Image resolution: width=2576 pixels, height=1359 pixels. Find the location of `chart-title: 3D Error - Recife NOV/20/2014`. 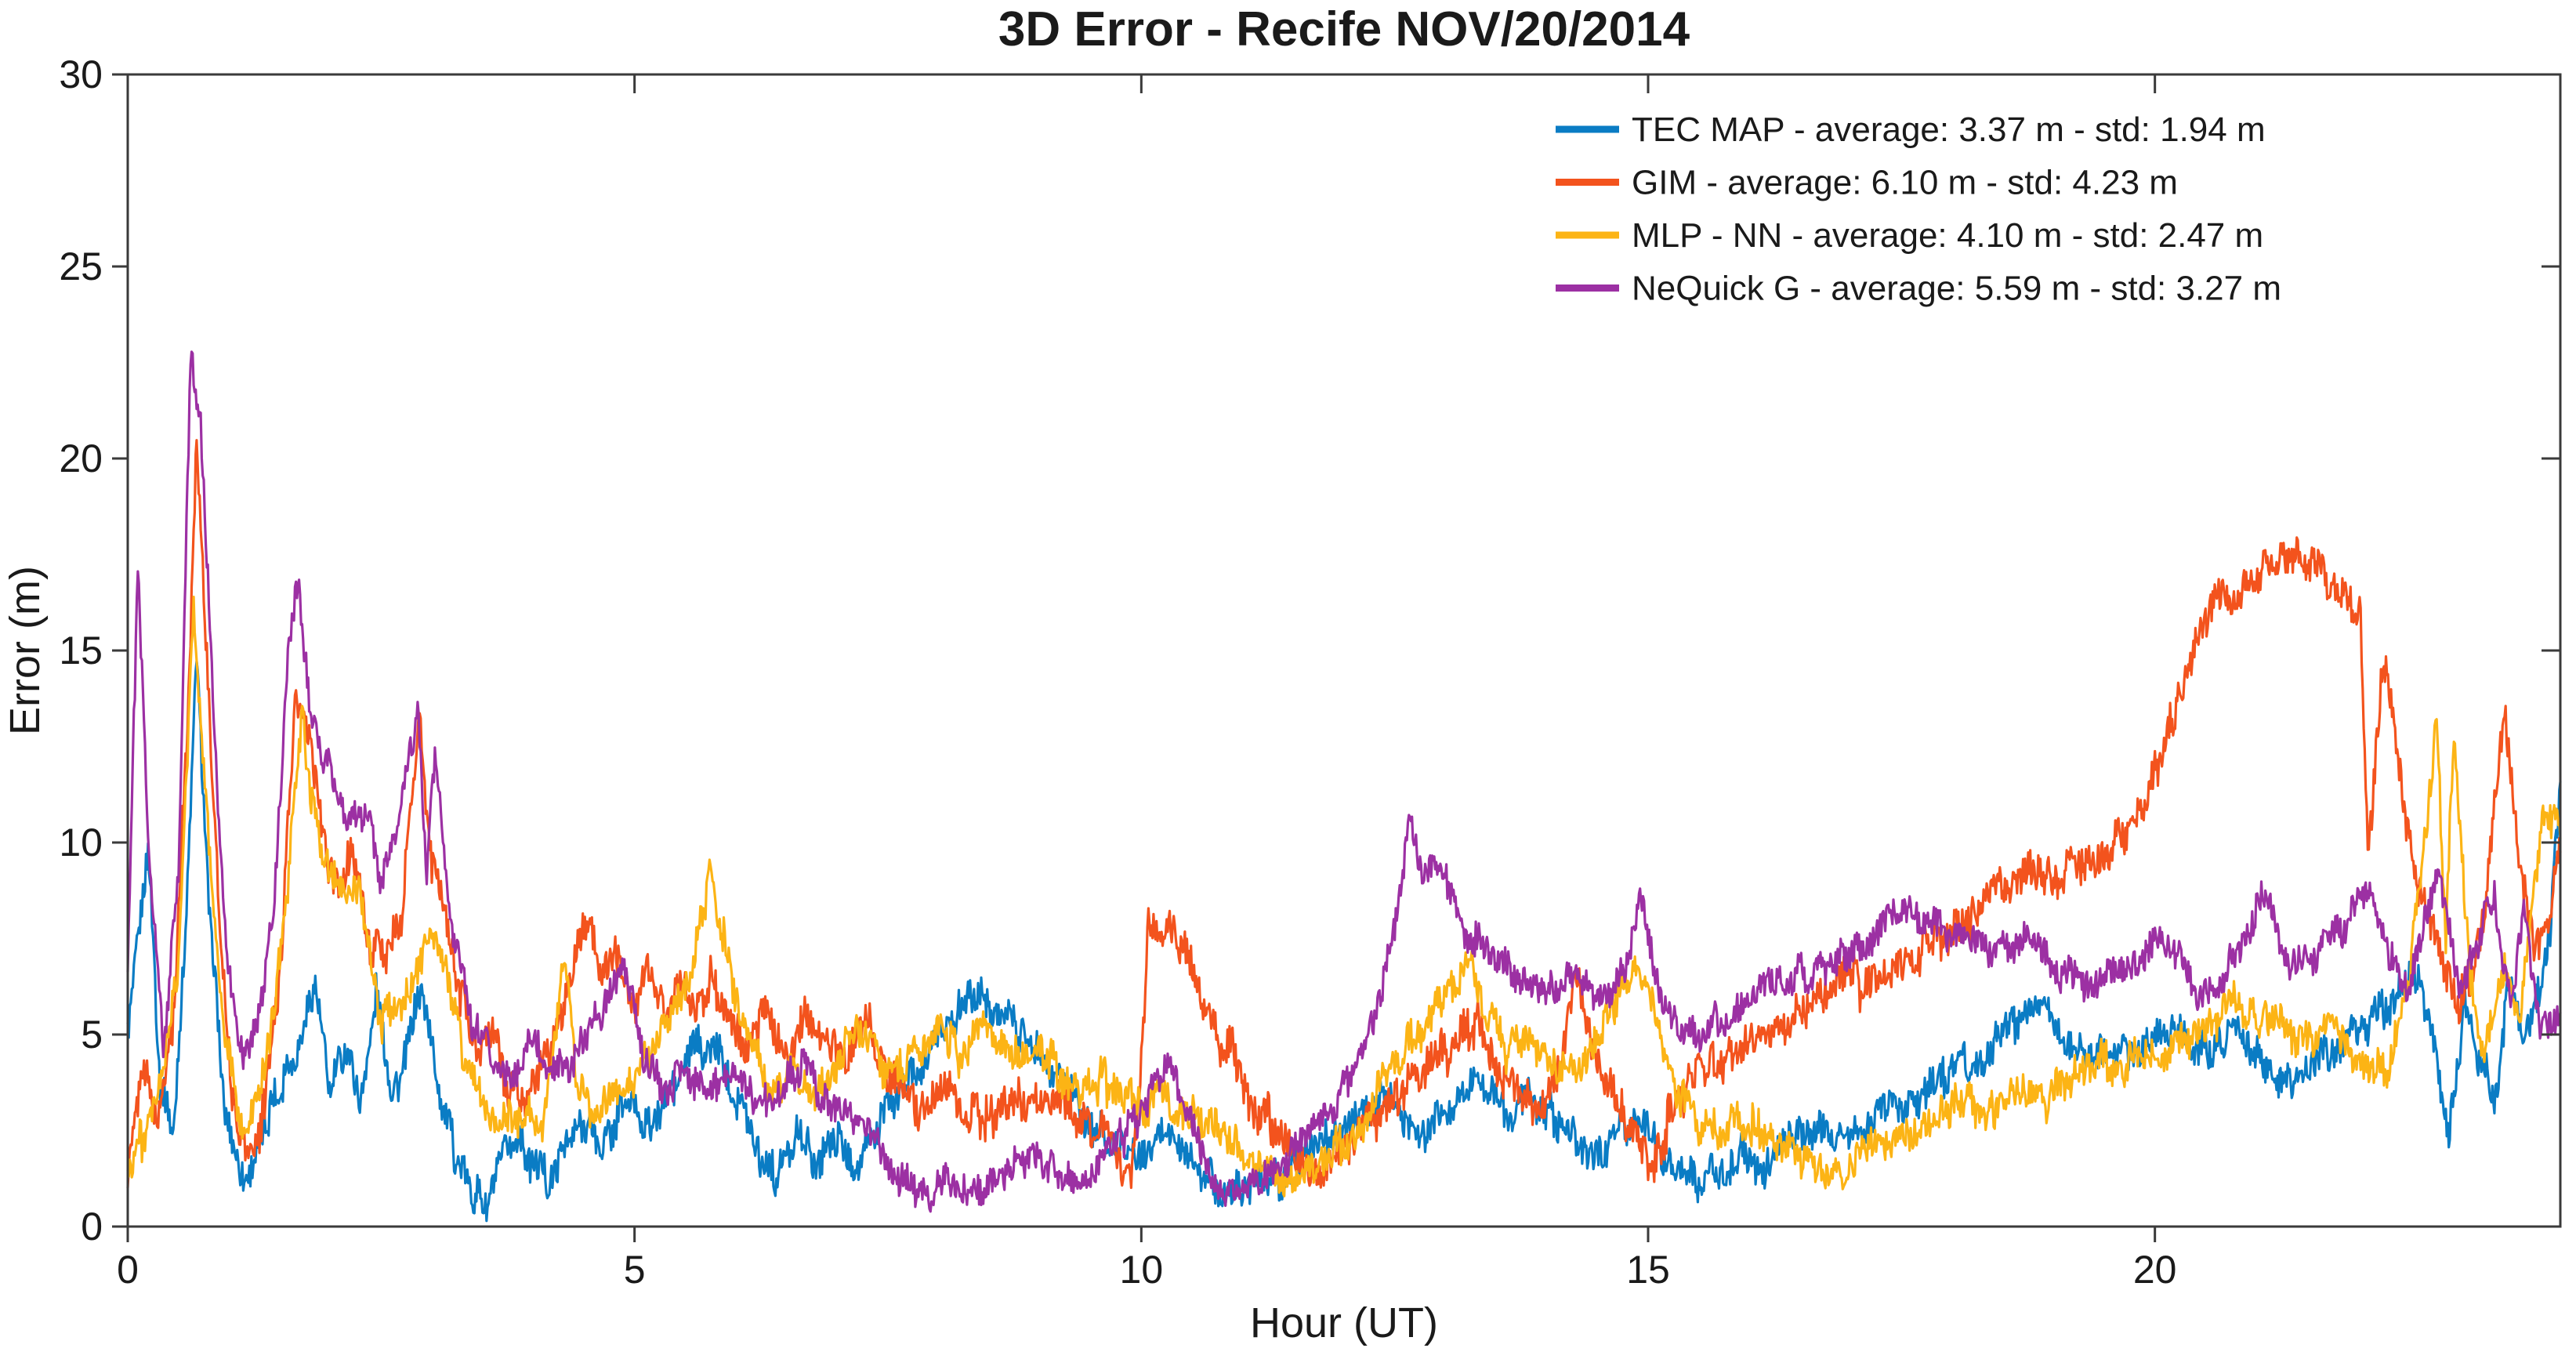

chart-title: 3D Error - Recife NOV/20/2014 is located at coordinates (1344, 29).